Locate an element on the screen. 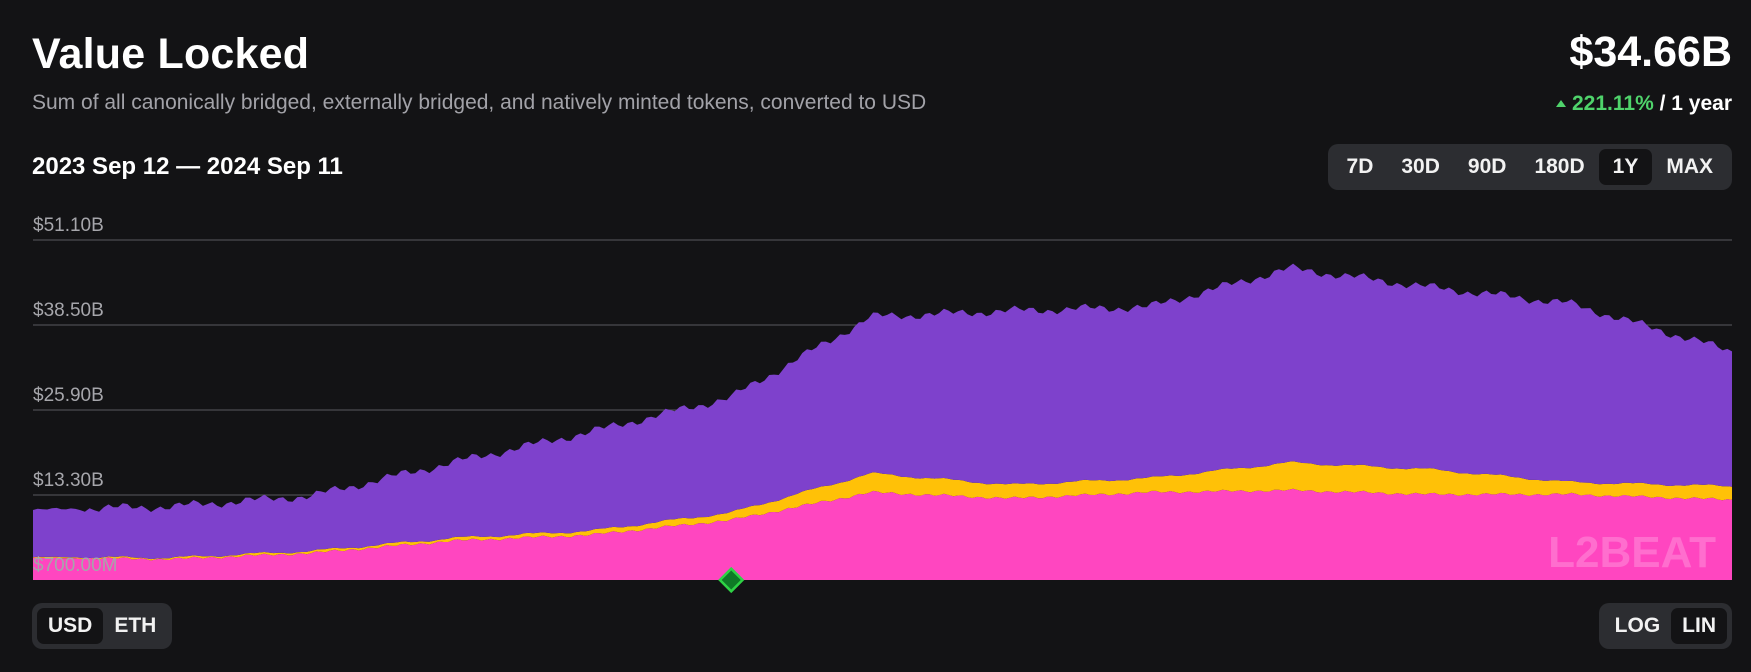  scale-option-lin: LIN is located at coordinates (1699, 626).